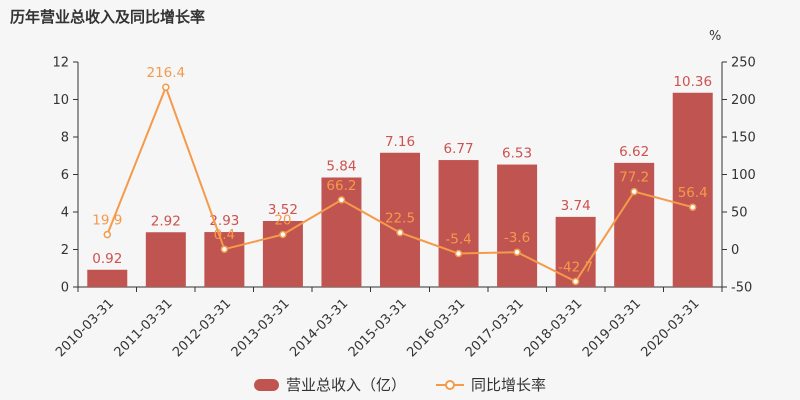 This screenshot has height=400, width=800. I want to click on left-axis-tick-label: 0, so click(65, 288).